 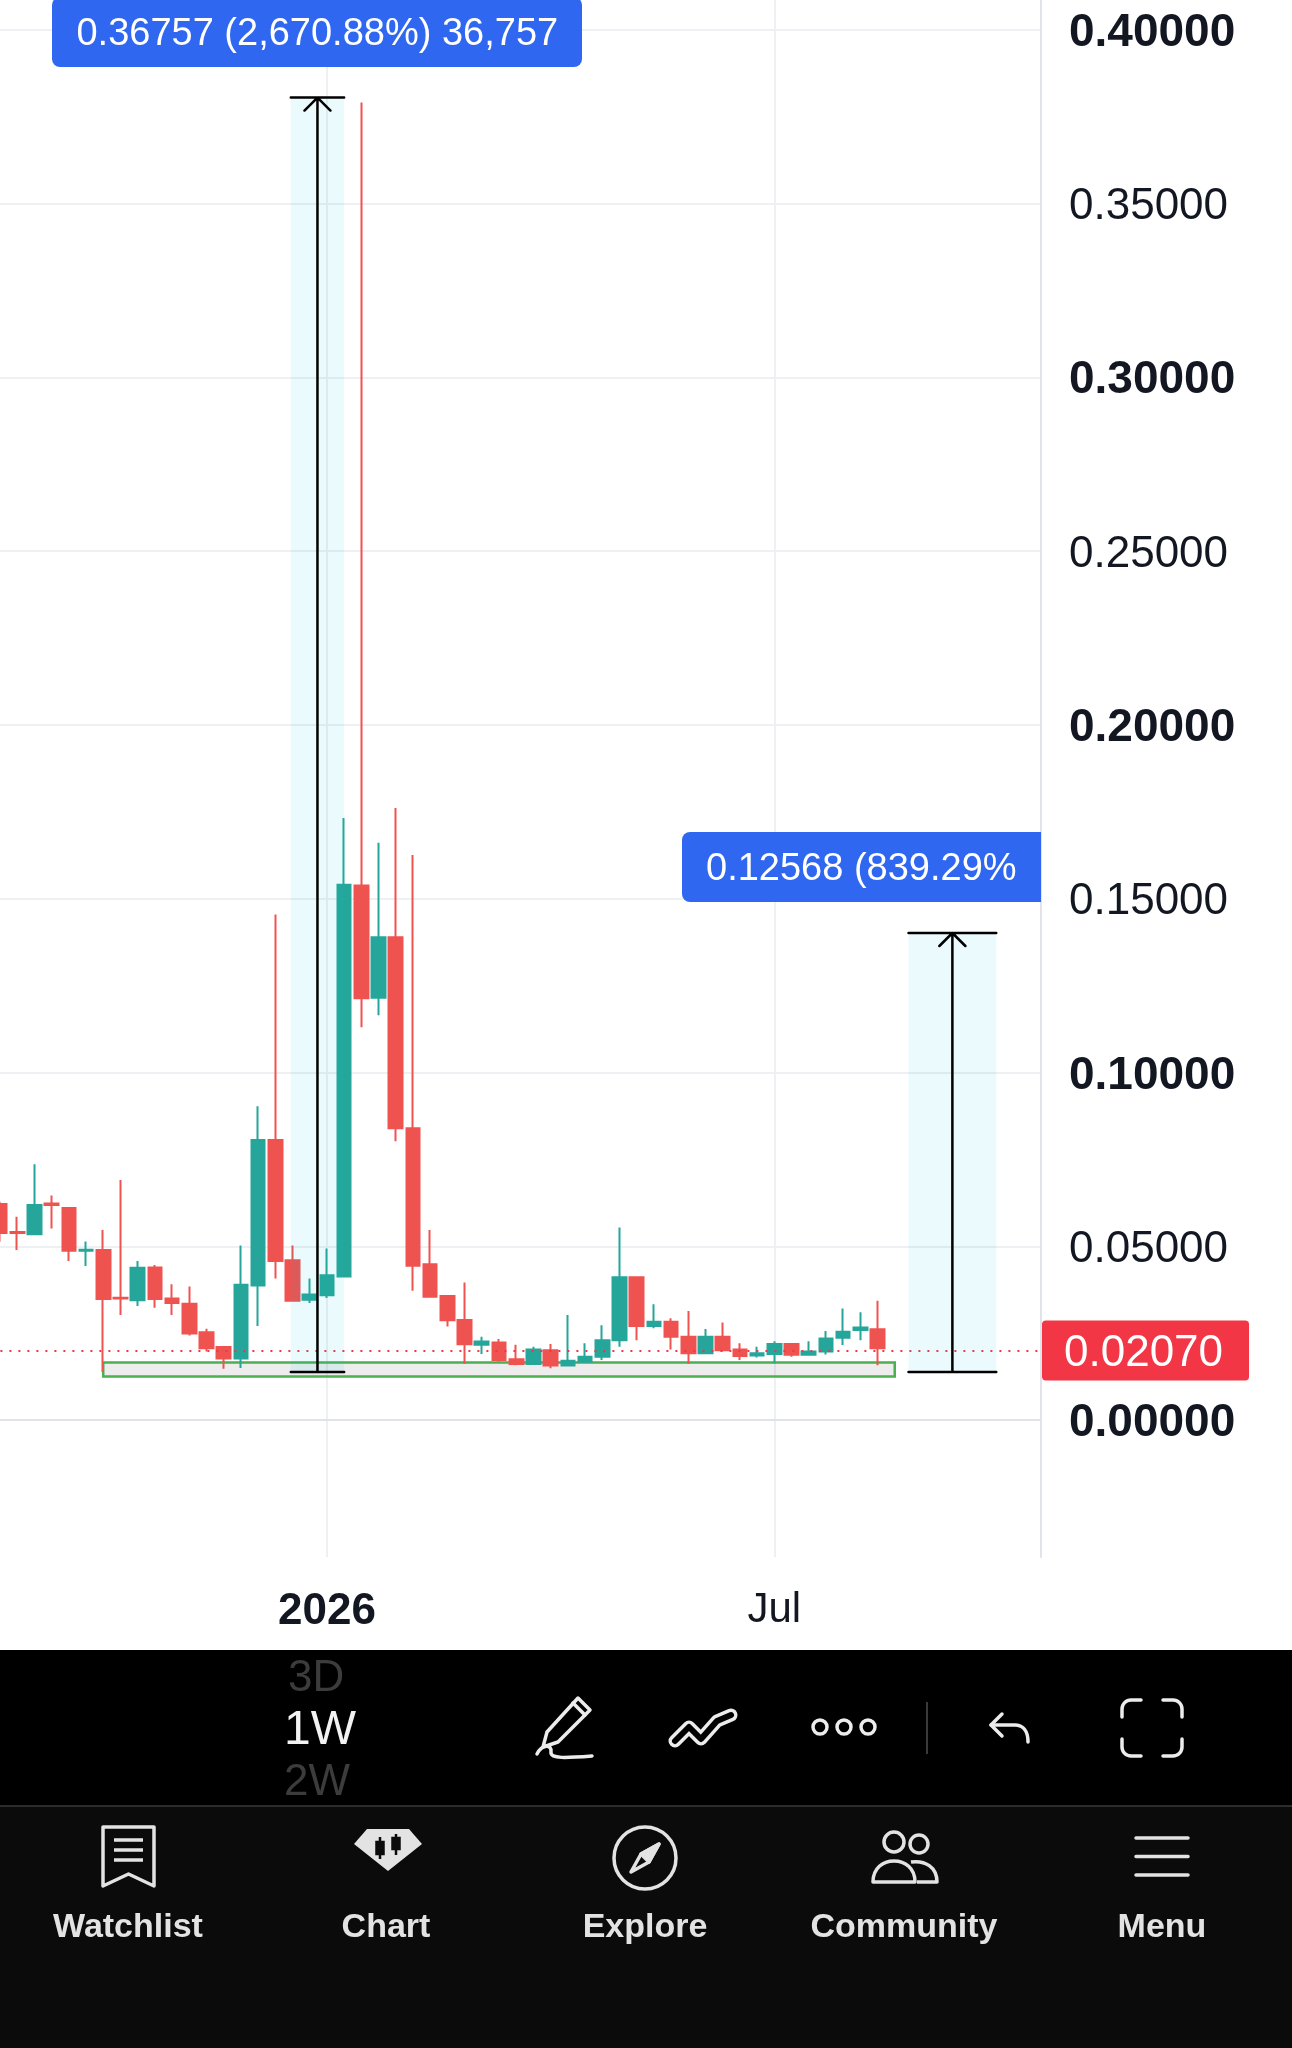 What do you see at coordinates (317, 33) in the screenshot?
I see `annotation: 0.36757 (2,670.88%) 36,757` at bounding box center [317, 33].